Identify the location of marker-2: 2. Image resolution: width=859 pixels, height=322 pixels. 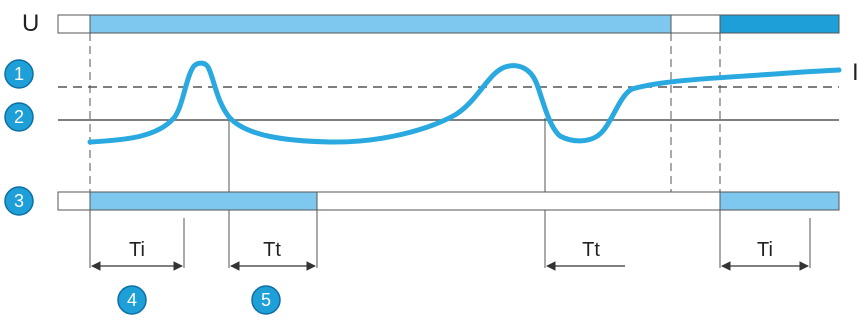
(19, 117).